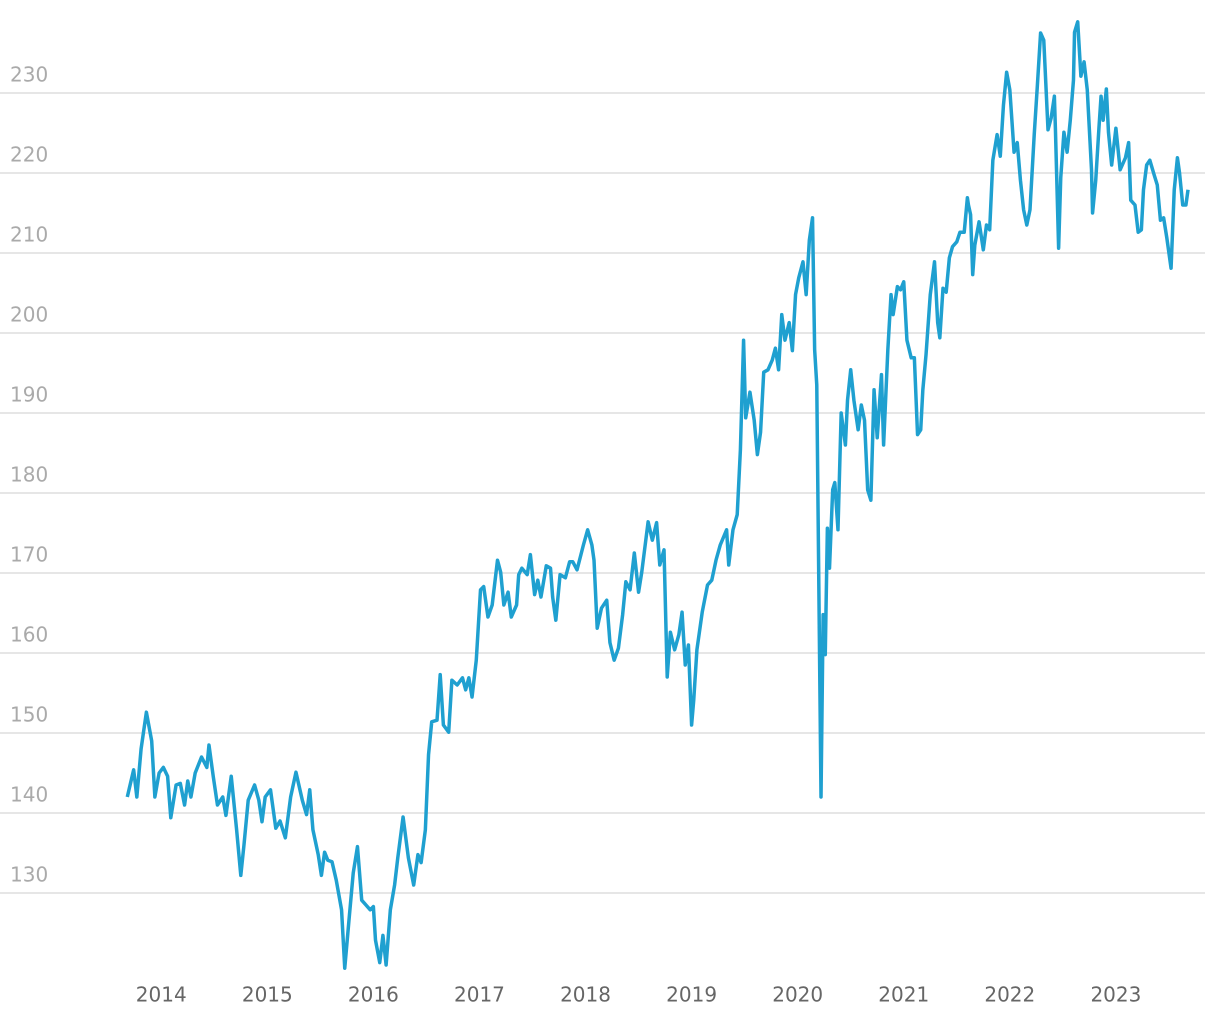  Describe the element at coordinates (29, 475) in the screenshot. I see `y-tick-label: 180` at that location.